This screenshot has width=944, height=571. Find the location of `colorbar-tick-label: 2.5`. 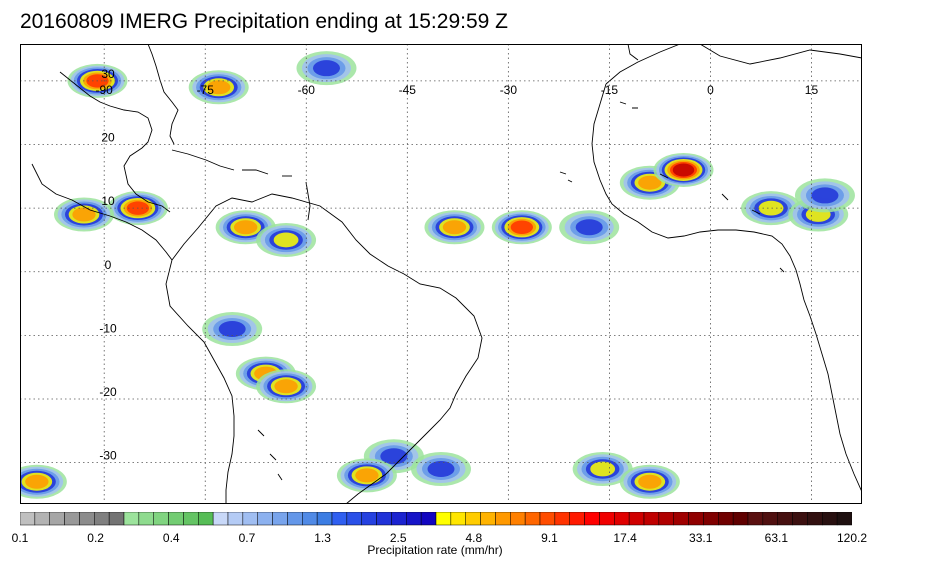

colorbar-tick-label: 2.5 is located at coordinates (398, 538).